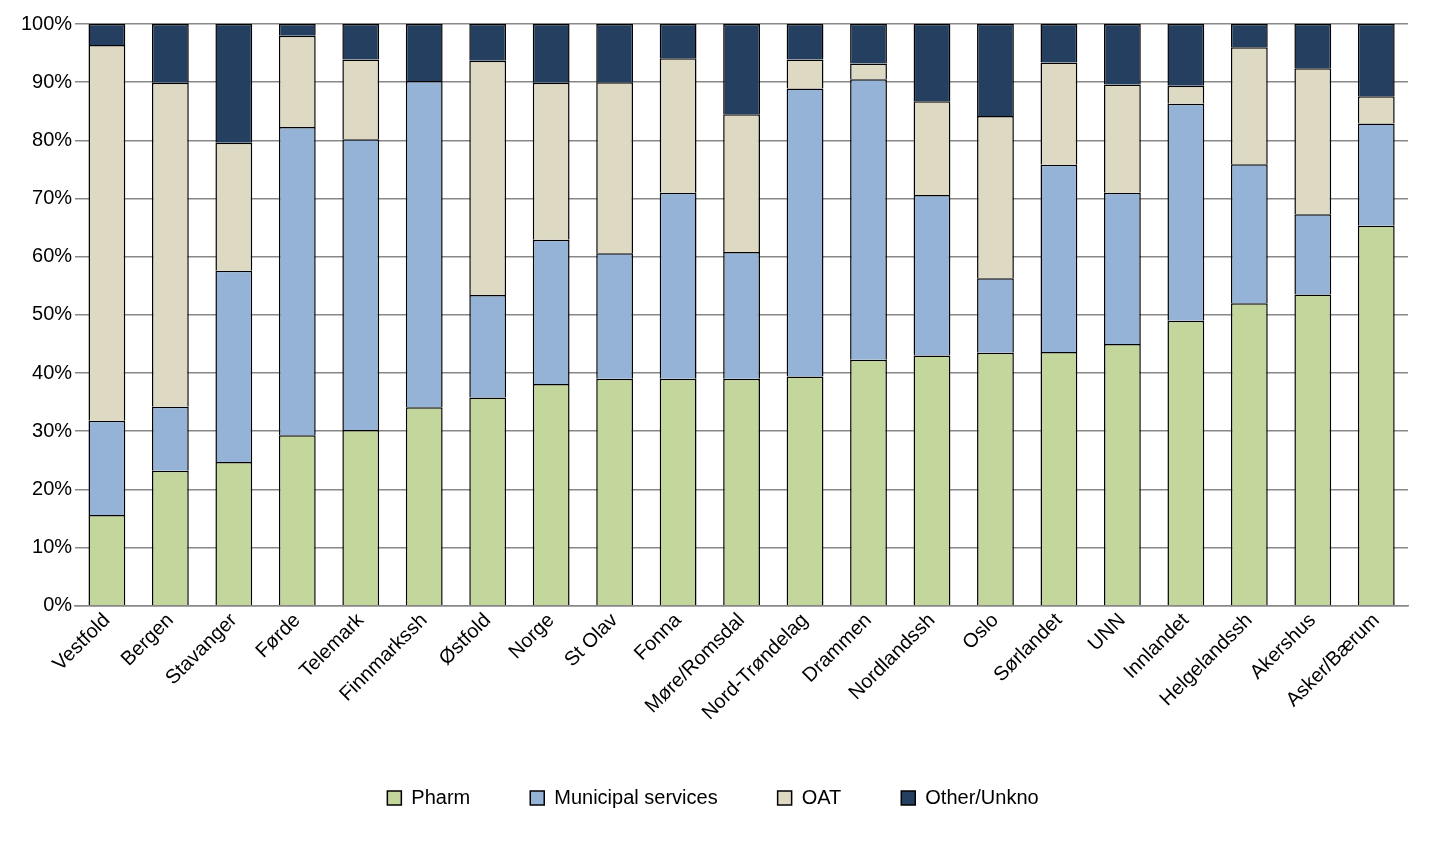 The width and height of the screenshot is (1449, 841). What do you see at coordinates (52, 313) in the screenshot?
I see `y-tick-label: 50%` at bounding box center [52, 313].